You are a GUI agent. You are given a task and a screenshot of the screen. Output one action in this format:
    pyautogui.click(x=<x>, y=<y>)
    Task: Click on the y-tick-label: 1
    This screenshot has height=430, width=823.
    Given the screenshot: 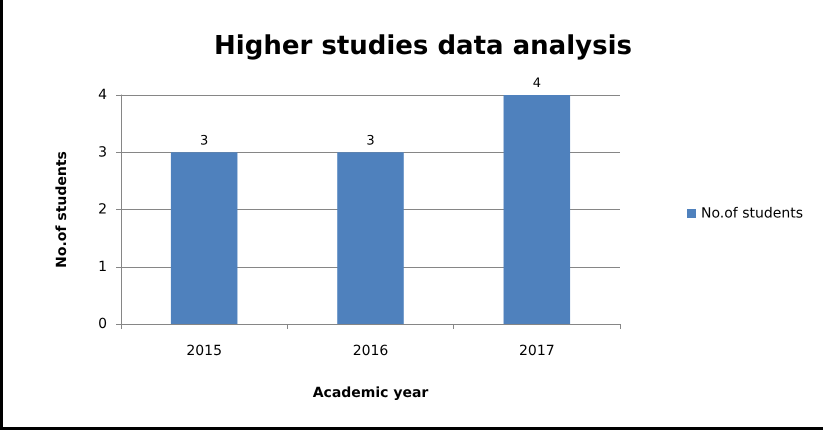 What is the action you would take?
    pyautogui.click(x=102, y=266)
    